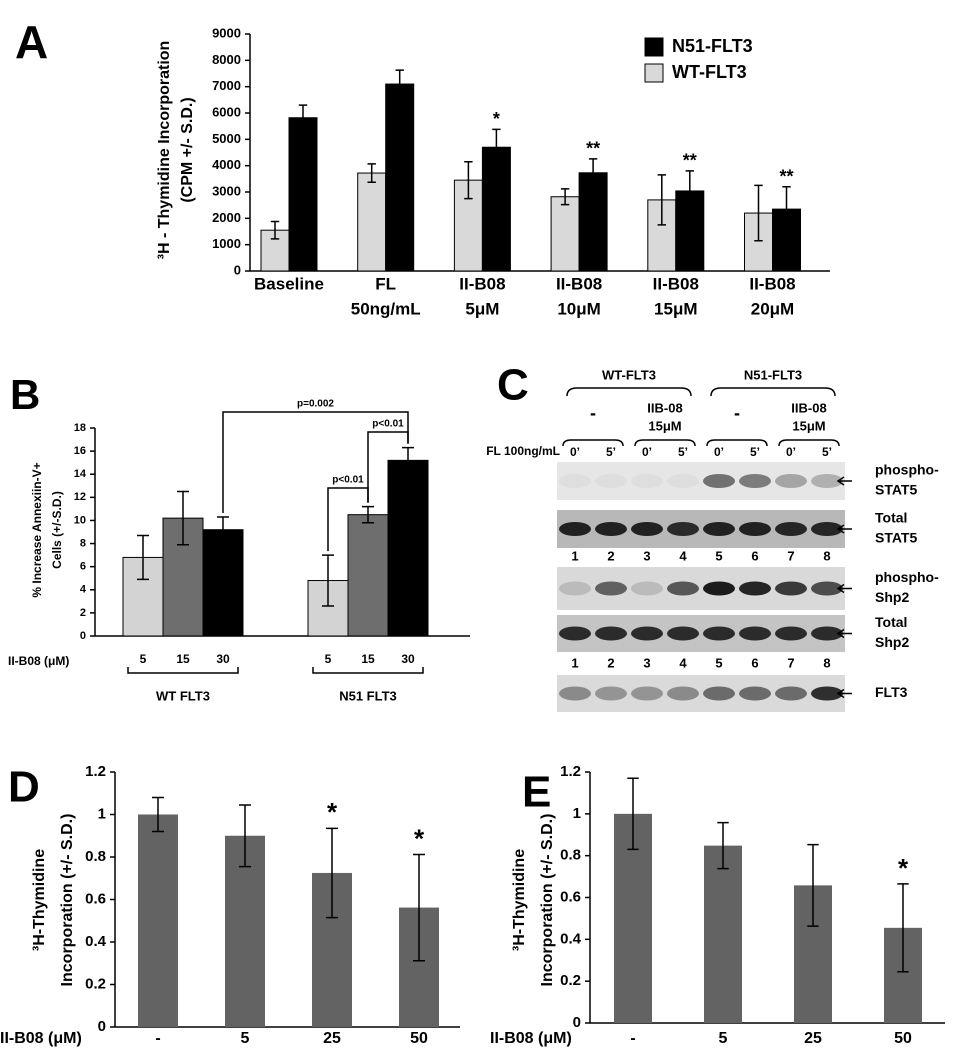 This screenshot has width=964, height=1050. I want to click on y-tick-label: 3000, so click(226, 190).